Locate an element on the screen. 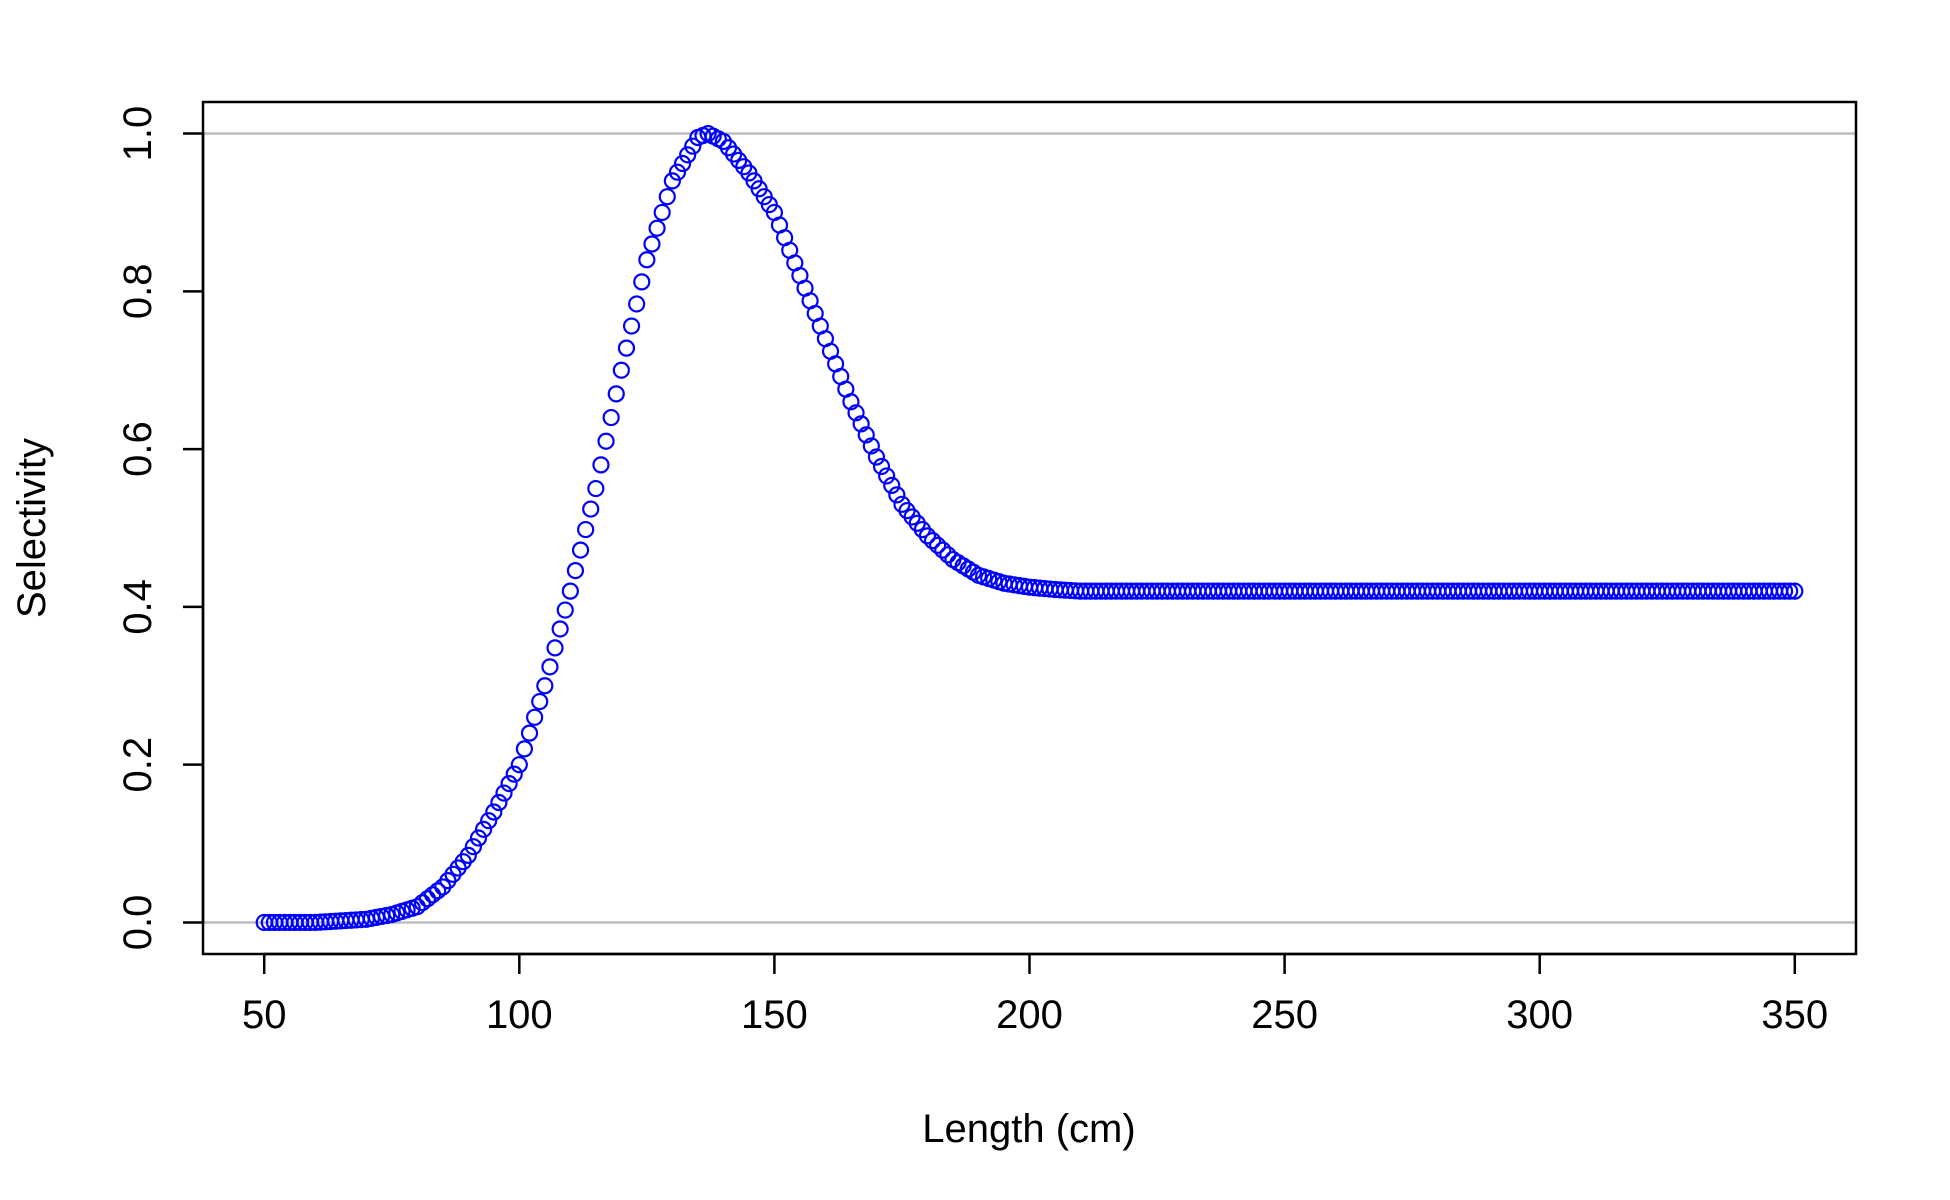 This screenshot has width=1950, height=1200. y-tick-label: 0.6 is located at coordinates (138, 449).